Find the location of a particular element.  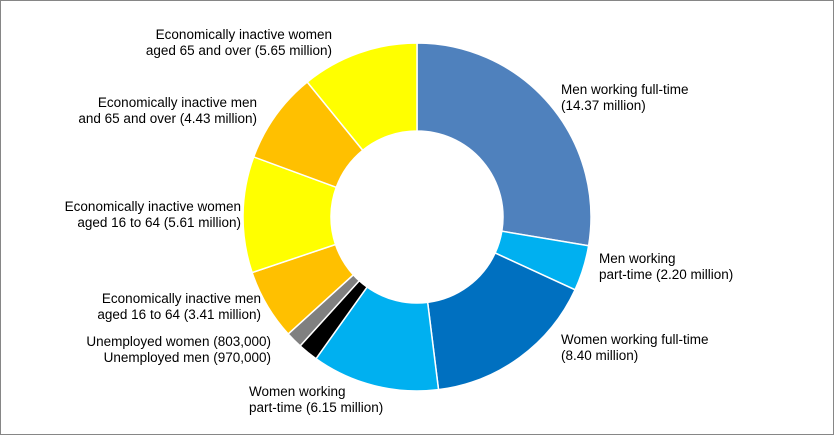

slice-label-line: part-time (6.15 million) is located at coordinates (316, 407).